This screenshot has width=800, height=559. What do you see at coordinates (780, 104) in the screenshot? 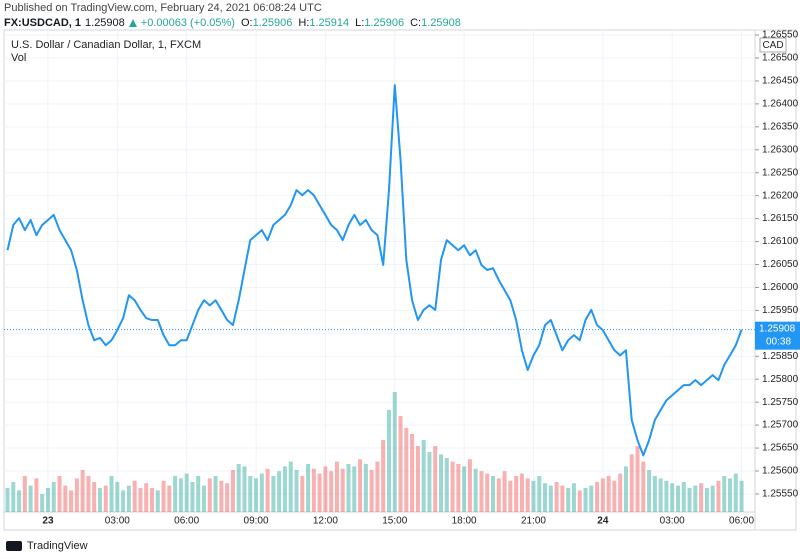
I see `y-tick-label: 1.26400` at bounding box center [780, 104].